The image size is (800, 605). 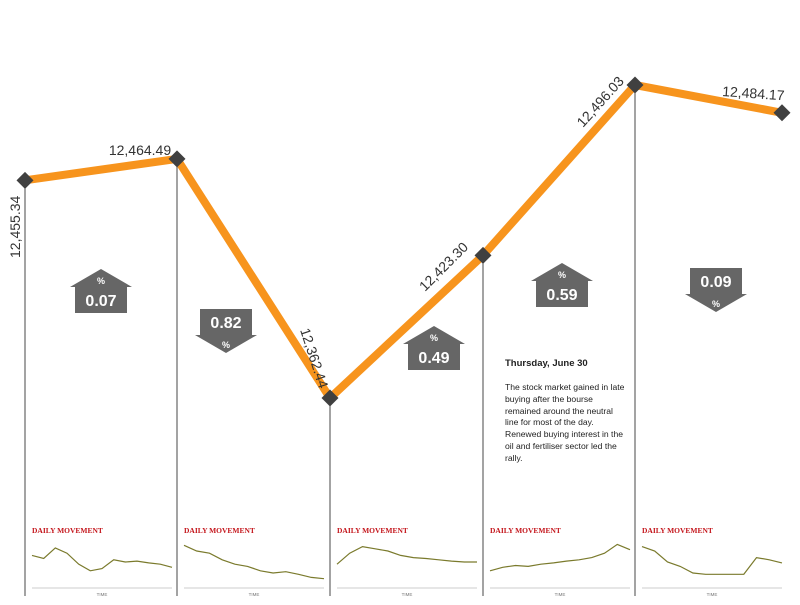 I want to click on change-value: 0.59, so click(x=561, y=295).